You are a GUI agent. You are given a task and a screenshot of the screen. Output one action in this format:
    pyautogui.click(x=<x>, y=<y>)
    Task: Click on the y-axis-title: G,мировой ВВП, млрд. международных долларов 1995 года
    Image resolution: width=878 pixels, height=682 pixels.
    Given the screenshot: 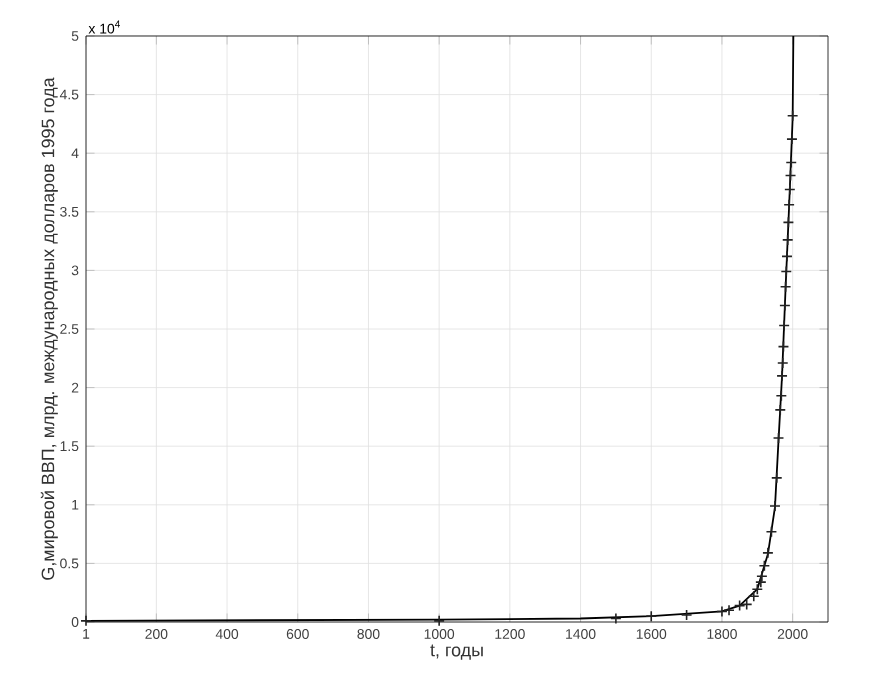 What is the action you would take?
    pyautogui.click(x=49, y=328)
    